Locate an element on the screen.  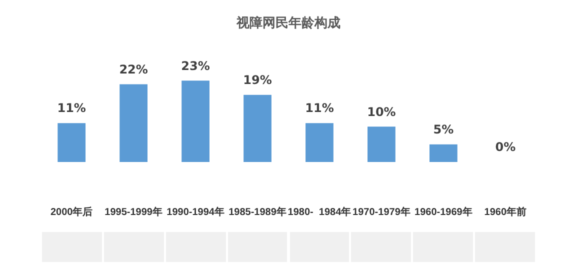
x-tick-label: 1995-1999年 is located at coordinates (133, 212).